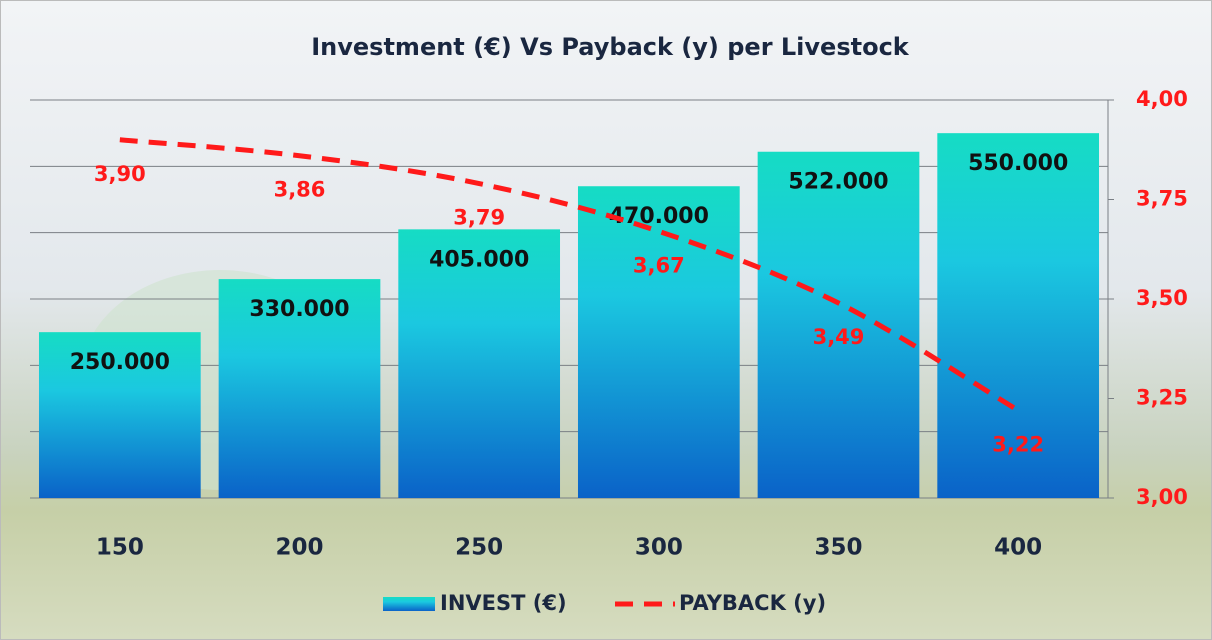 Image resolution: width=1212 pixels, height=640 pixels. What do you see at coordinates (839, 337) in the screenshot?
I see `line-value-label: 3,49` at bounding box center [839, 337].